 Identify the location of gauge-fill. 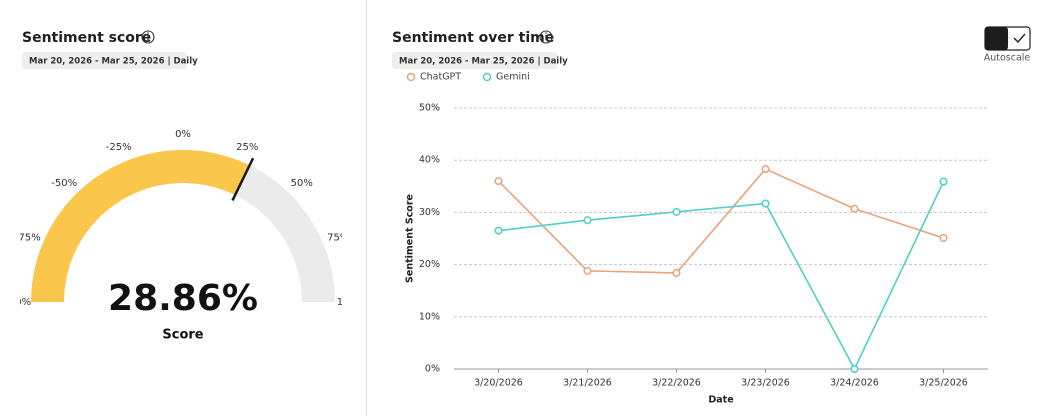
(140, 225).